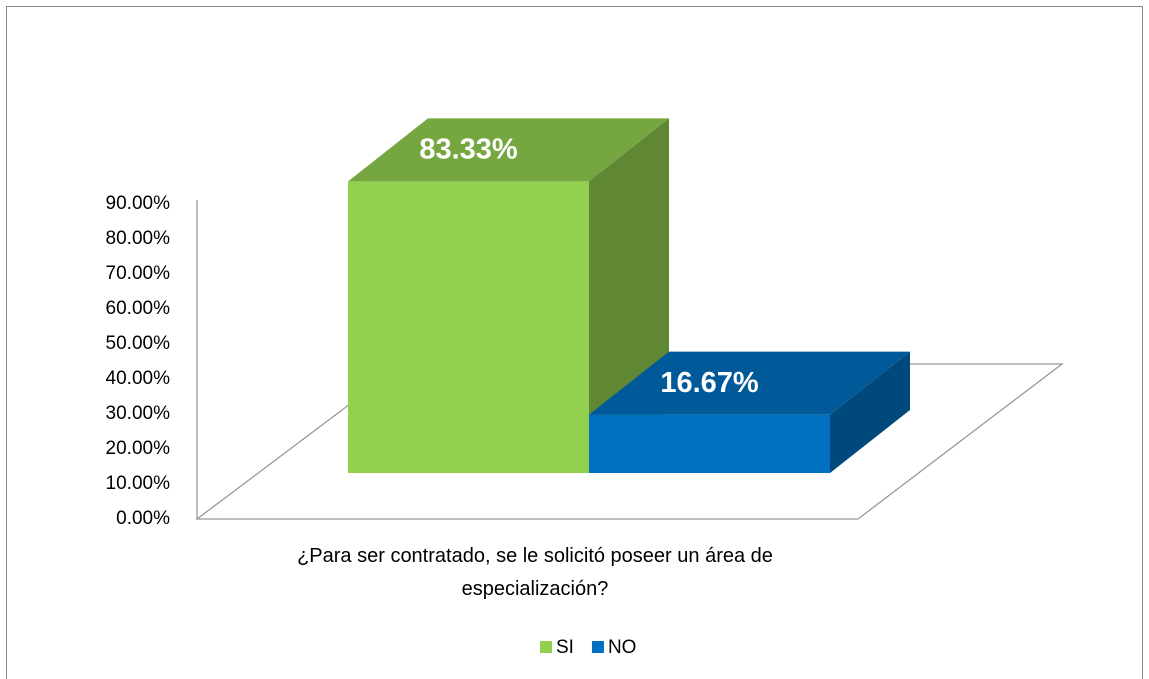 The height and width of the screenshot is (679, 1149). I want to click on y-tick-label: 10.00%, so click(138, 483).